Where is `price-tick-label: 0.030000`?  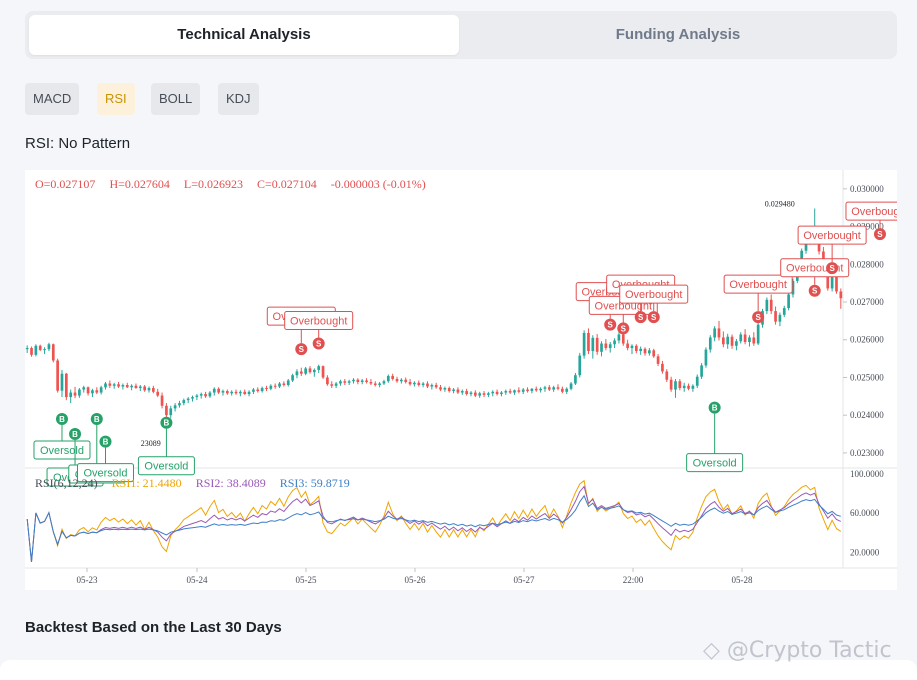
price-tick-label: 0.030000 is located at coordinates (867, 189).